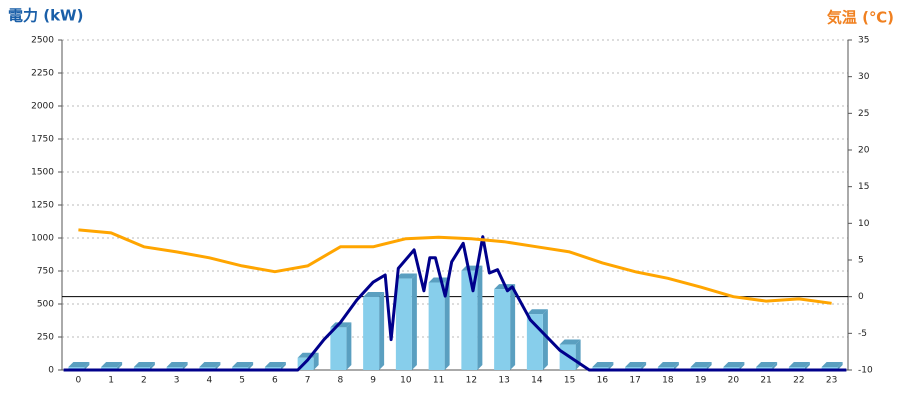 This screenshot has width=900, height=404. What do you see at coordinates (864, 77) in the screenshot?
I see `y2-tick-label: 30` at bounding box center [864, 77].